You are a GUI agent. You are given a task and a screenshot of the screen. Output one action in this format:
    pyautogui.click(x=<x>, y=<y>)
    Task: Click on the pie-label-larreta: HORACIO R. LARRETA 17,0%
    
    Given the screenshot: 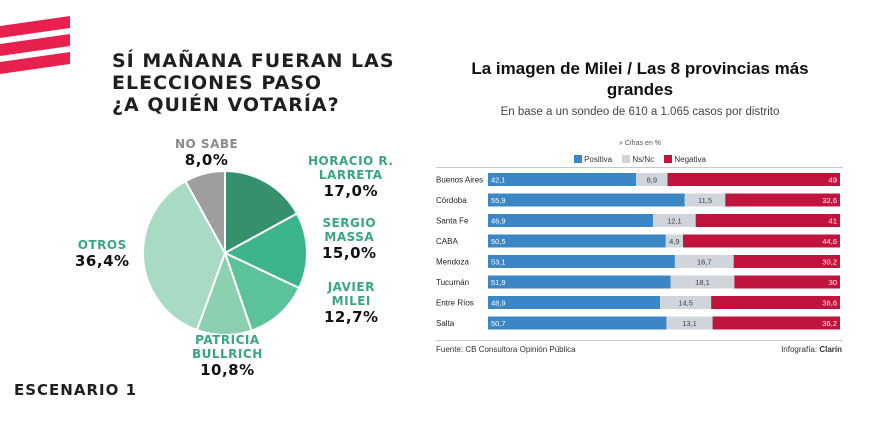 What is the action you would take?
    pyautogui.click(x=350, y=177)
    